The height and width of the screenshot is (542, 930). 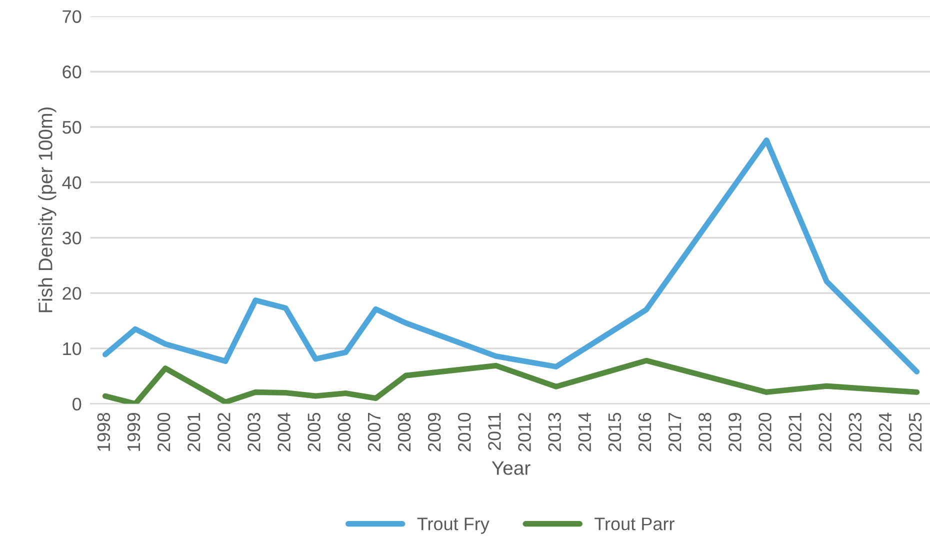 What do you see at coordinates (284, 432) in the screenshot?
I see `x-tick-label: 2004` at bounding box center [284, 432].